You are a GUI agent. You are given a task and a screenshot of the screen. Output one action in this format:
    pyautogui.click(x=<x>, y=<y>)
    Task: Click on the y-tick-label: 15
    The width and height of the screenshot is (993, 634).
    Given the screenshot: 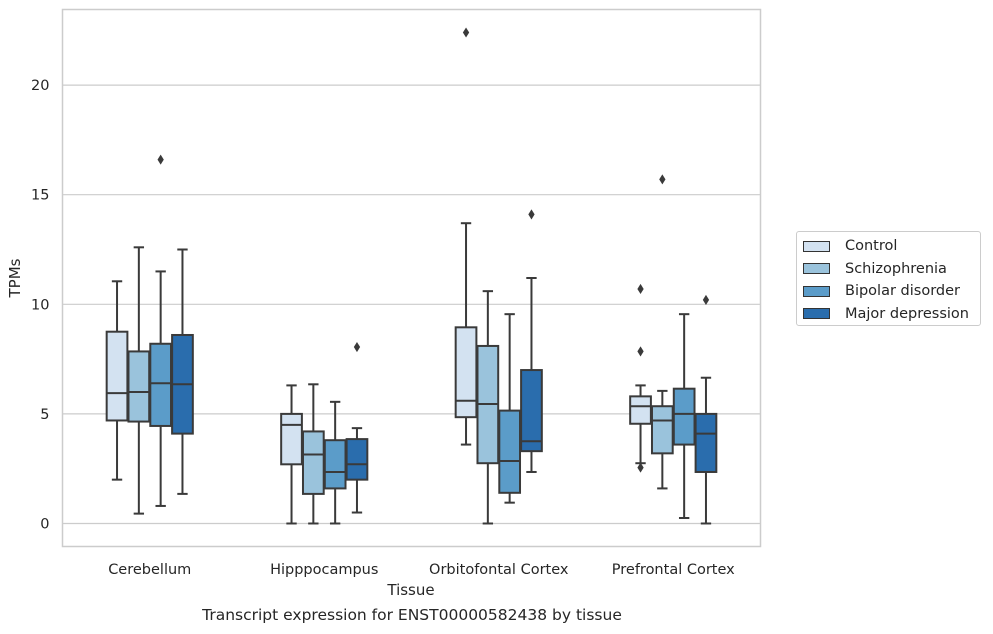 What is the action you would take?
    pyautogui.click(x=40, y=196)
    